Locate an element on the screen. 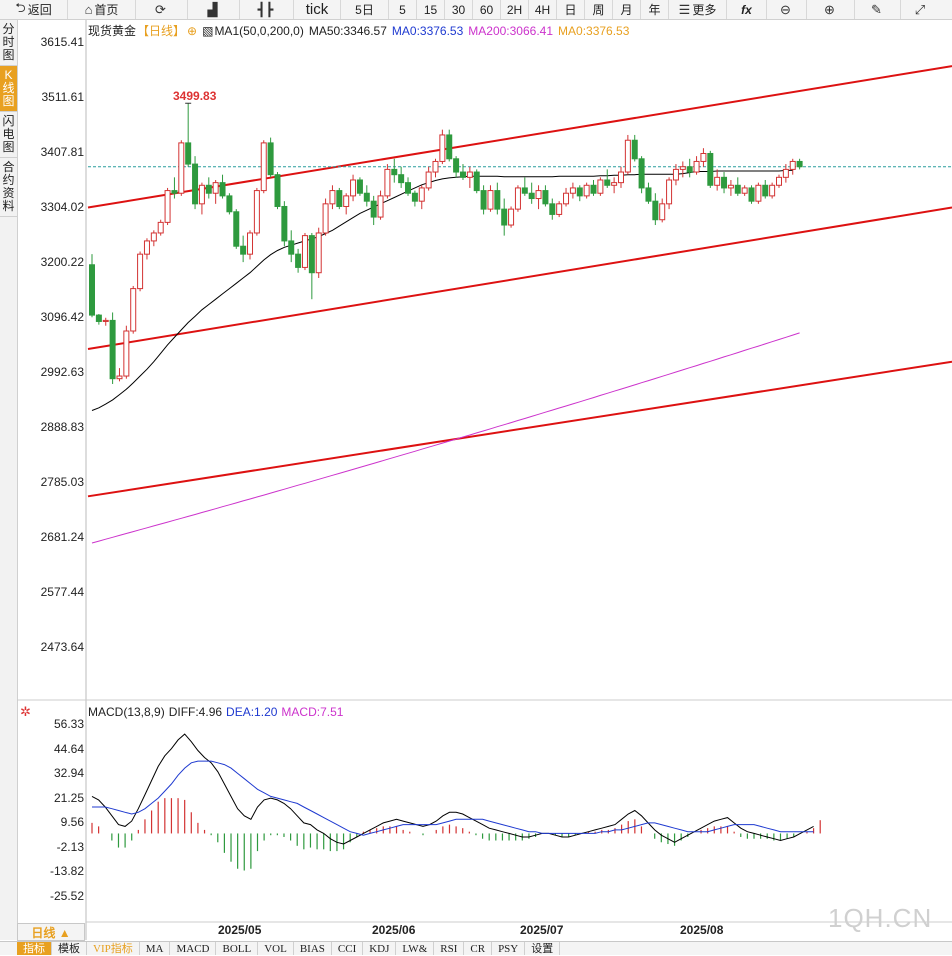 The image size is (952, 956). view-sidebar: 分时图 K线图 闪电图 合约资料 is located at coordinates (9, 480).